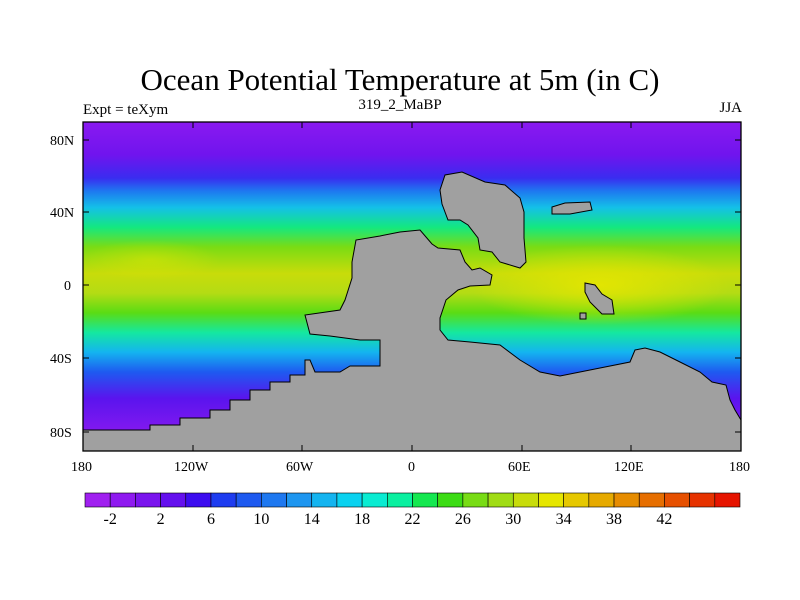  I want to click on map-title: Ocean Potential Temperature at 5m (in C), so click(400, 79).